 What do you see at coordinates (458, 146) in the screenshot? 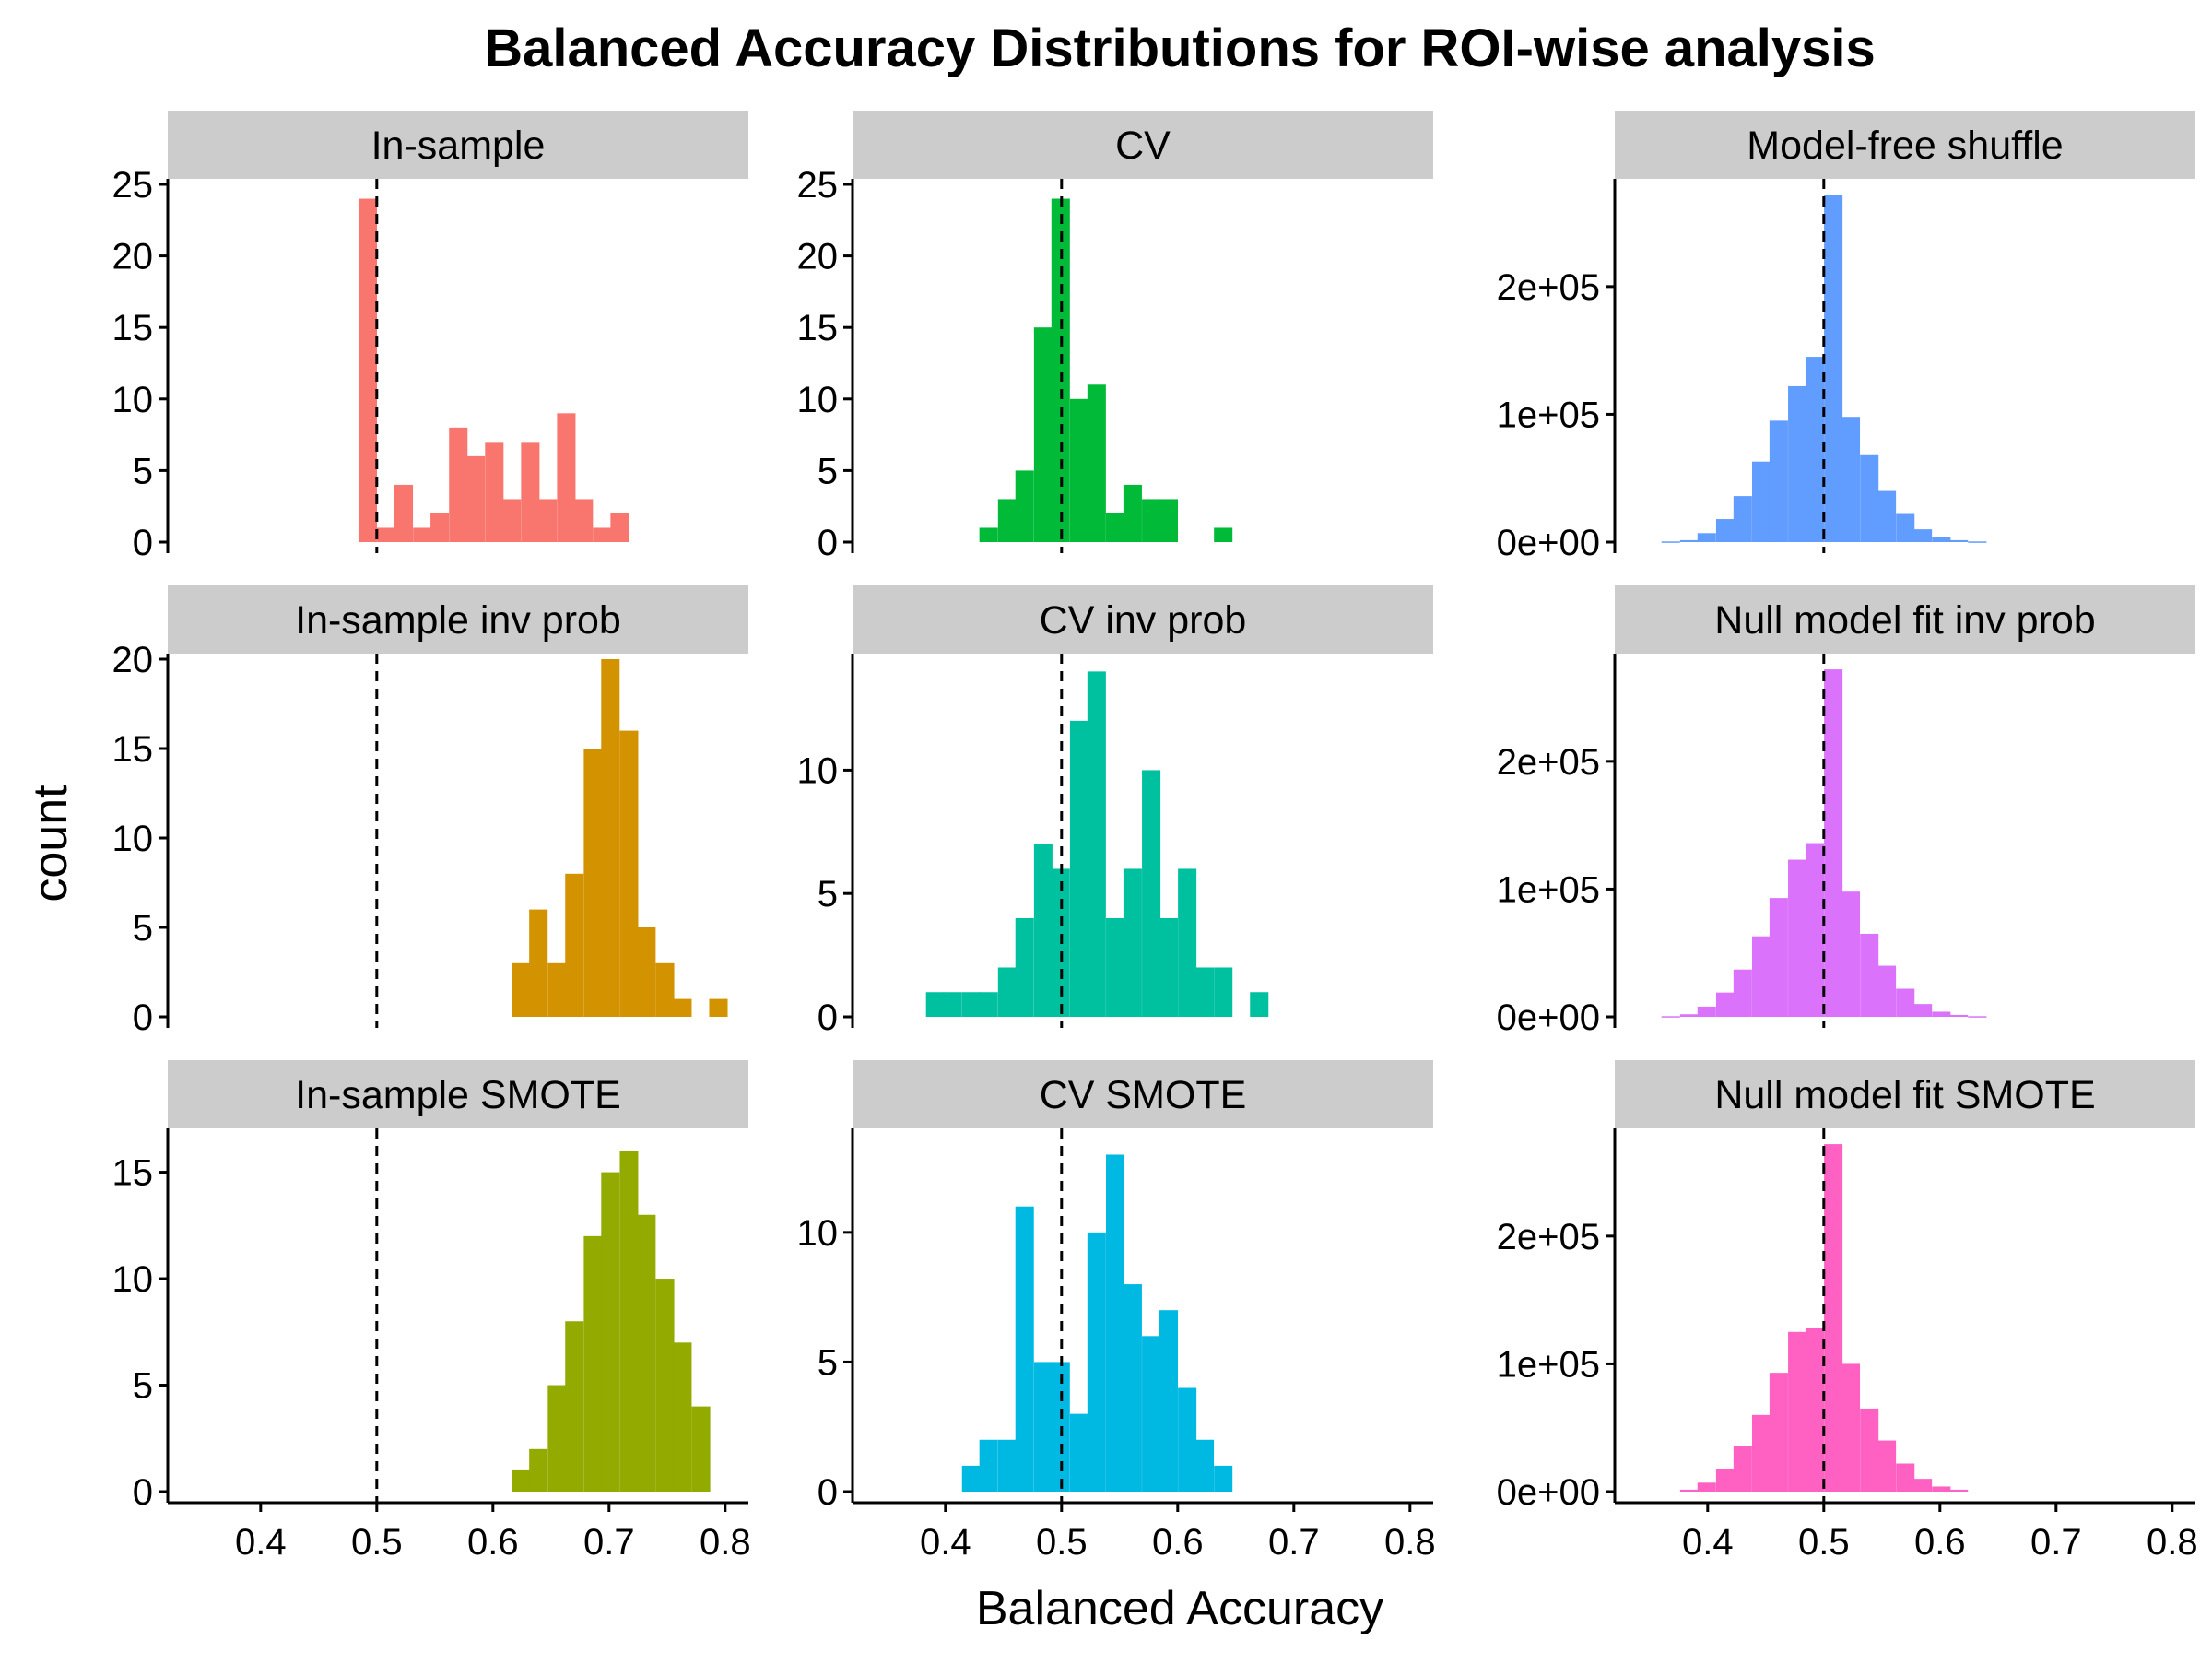
I see `facet-strip-label: In-sample` at bounding box center [458, 146].